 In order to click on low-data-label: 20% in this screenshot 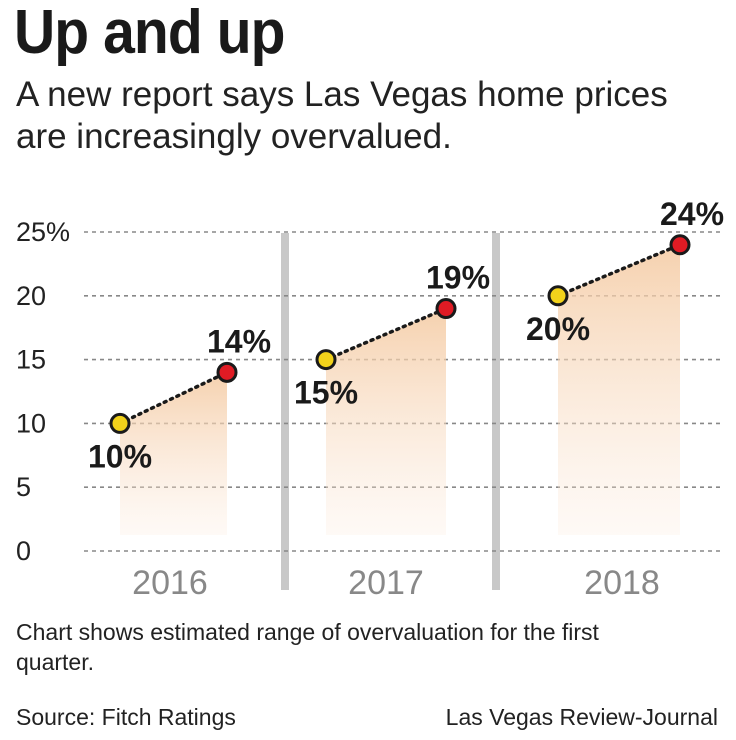, I will do `click(558, 329)`.